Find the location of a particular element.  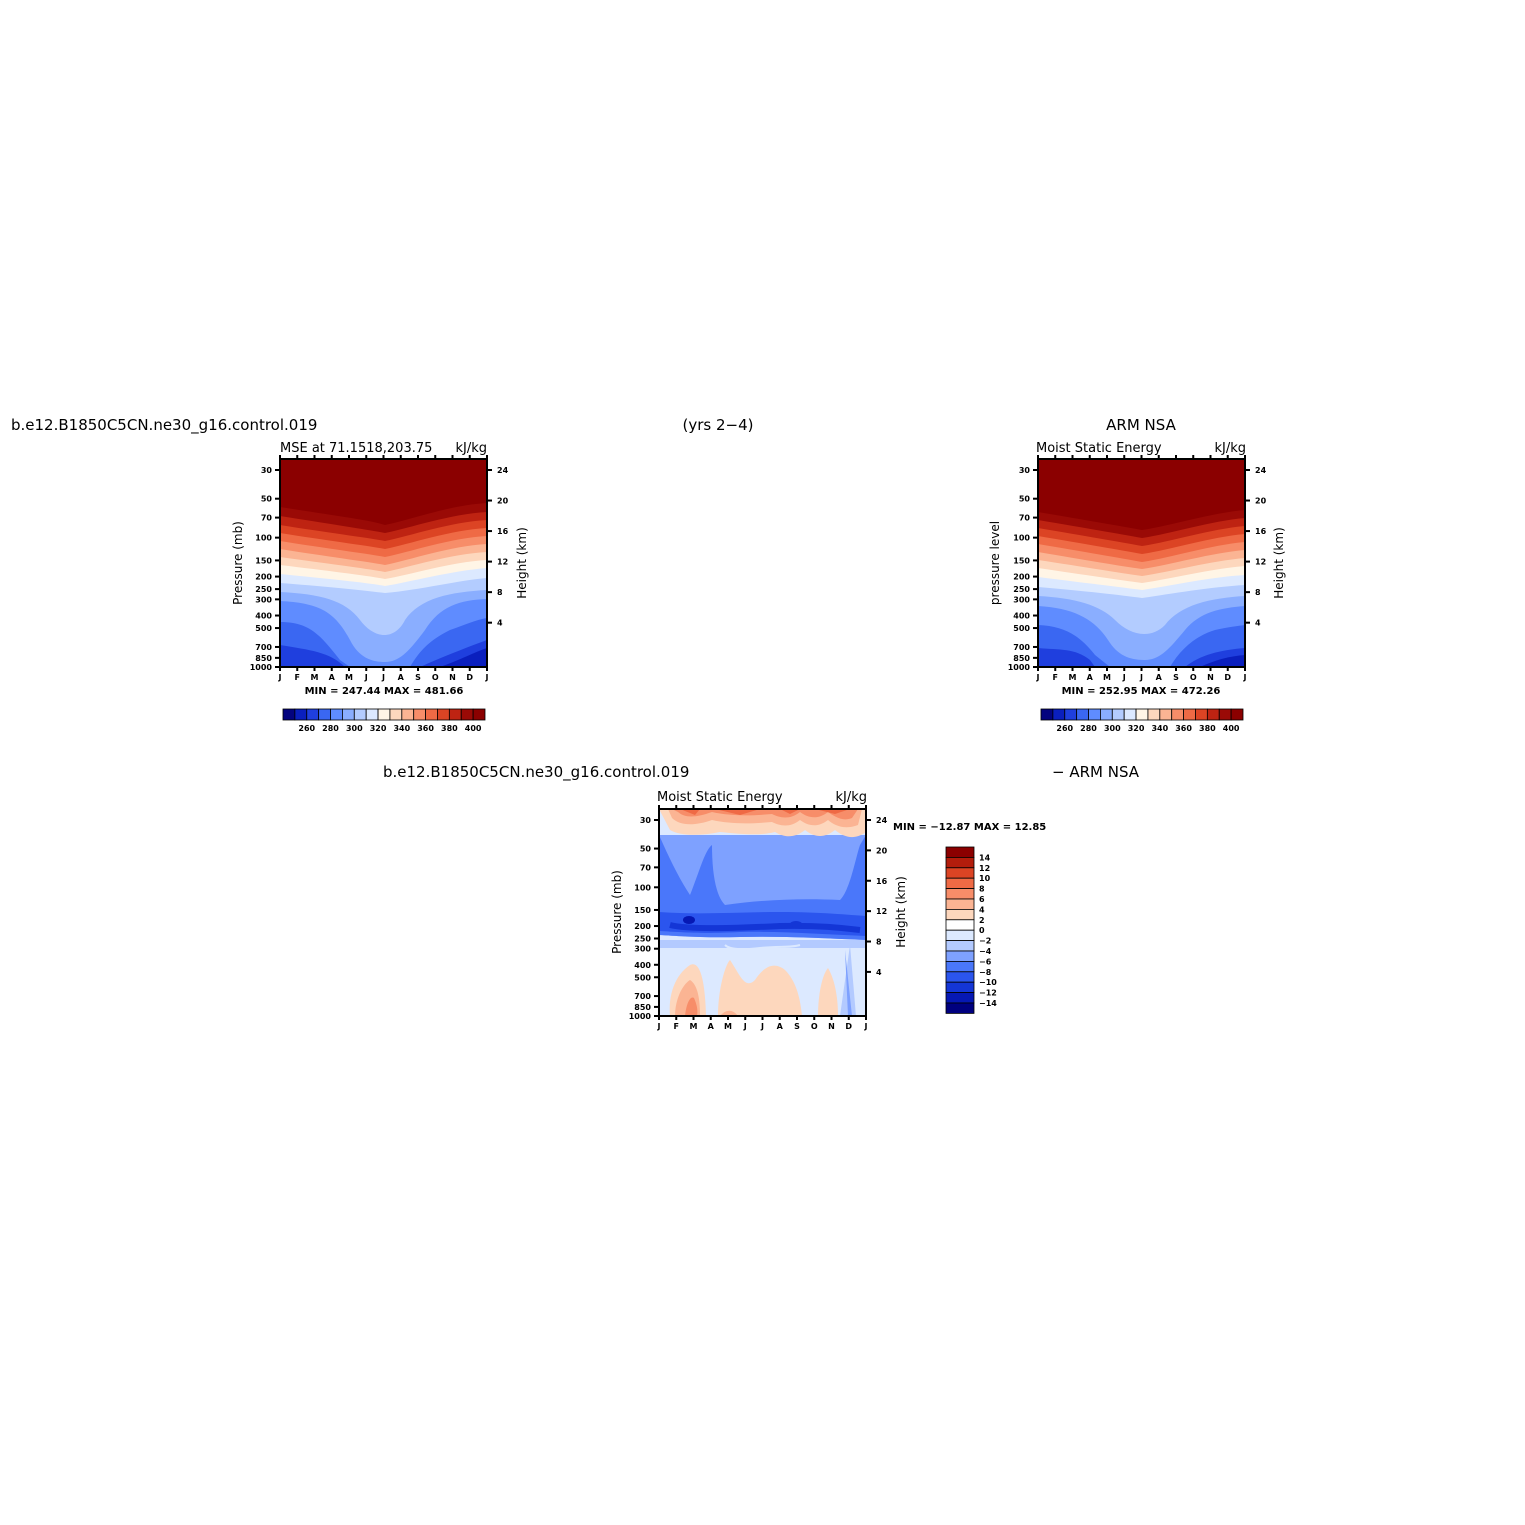

model-y-axis-label: Pressure (mb) is located at coordinates (238, 563).